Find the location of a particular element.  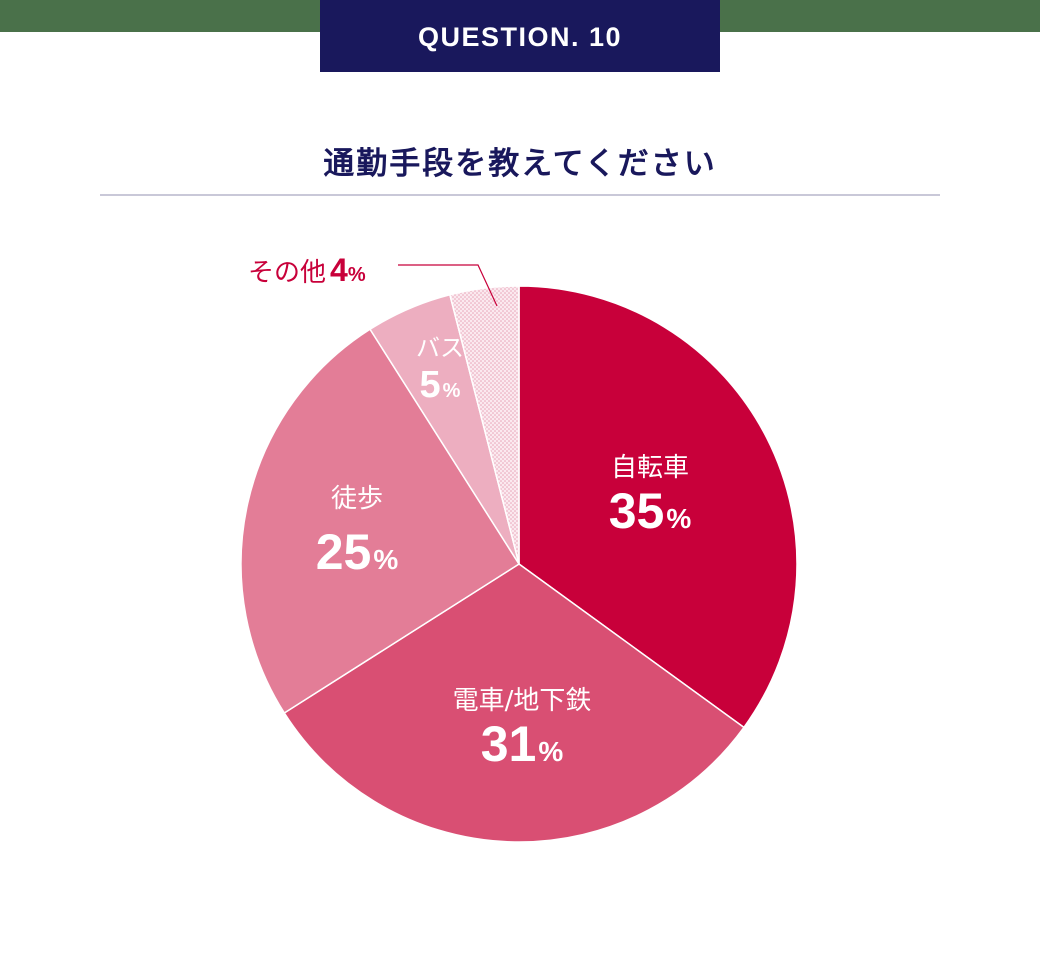

slice-label-walk: 徒歩 25% is located at coordinates (357, 532).